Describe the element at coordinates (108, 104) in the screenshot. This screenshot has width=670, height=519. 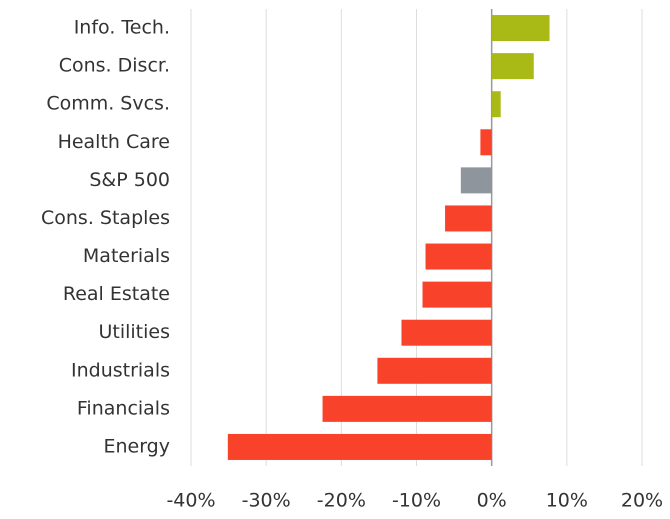
I see `y-tick-label: Comm. Svcs.` at that location.